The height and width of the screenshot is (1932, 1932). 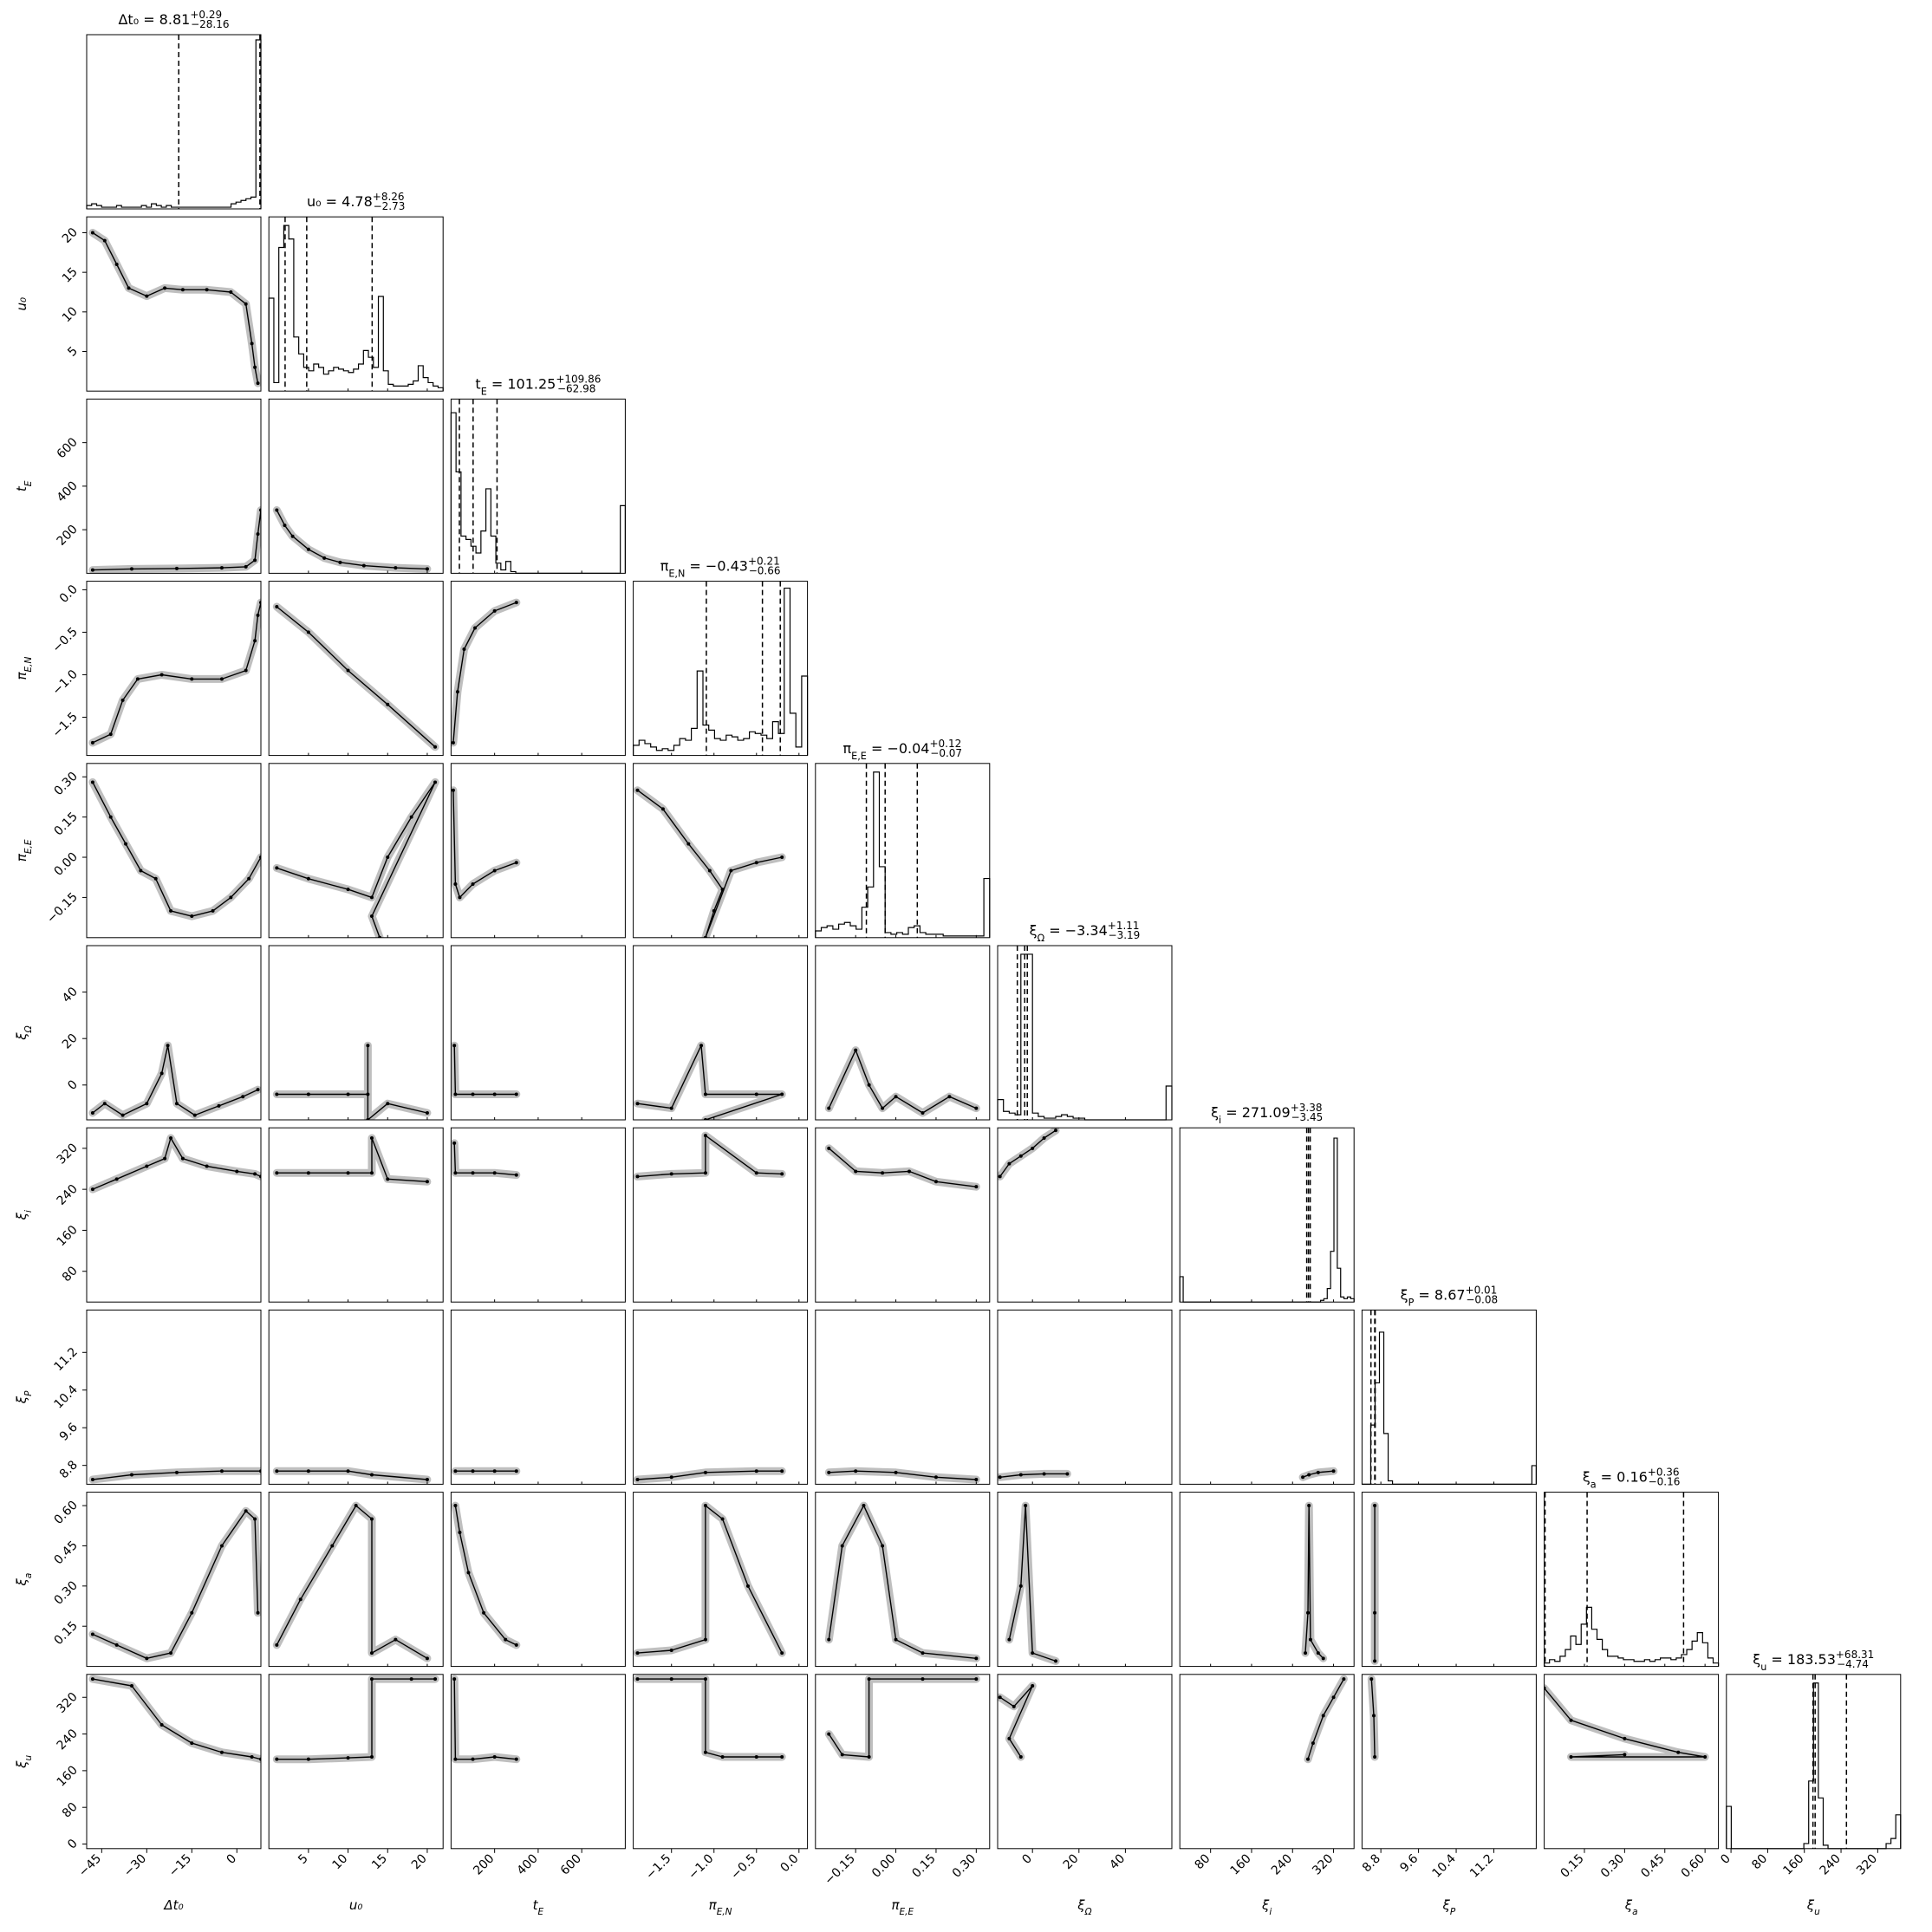 What do you see at coordinates (174, 308) in the screenshot?
I see `density-dt0-u0` at bounding box center [174, 308].